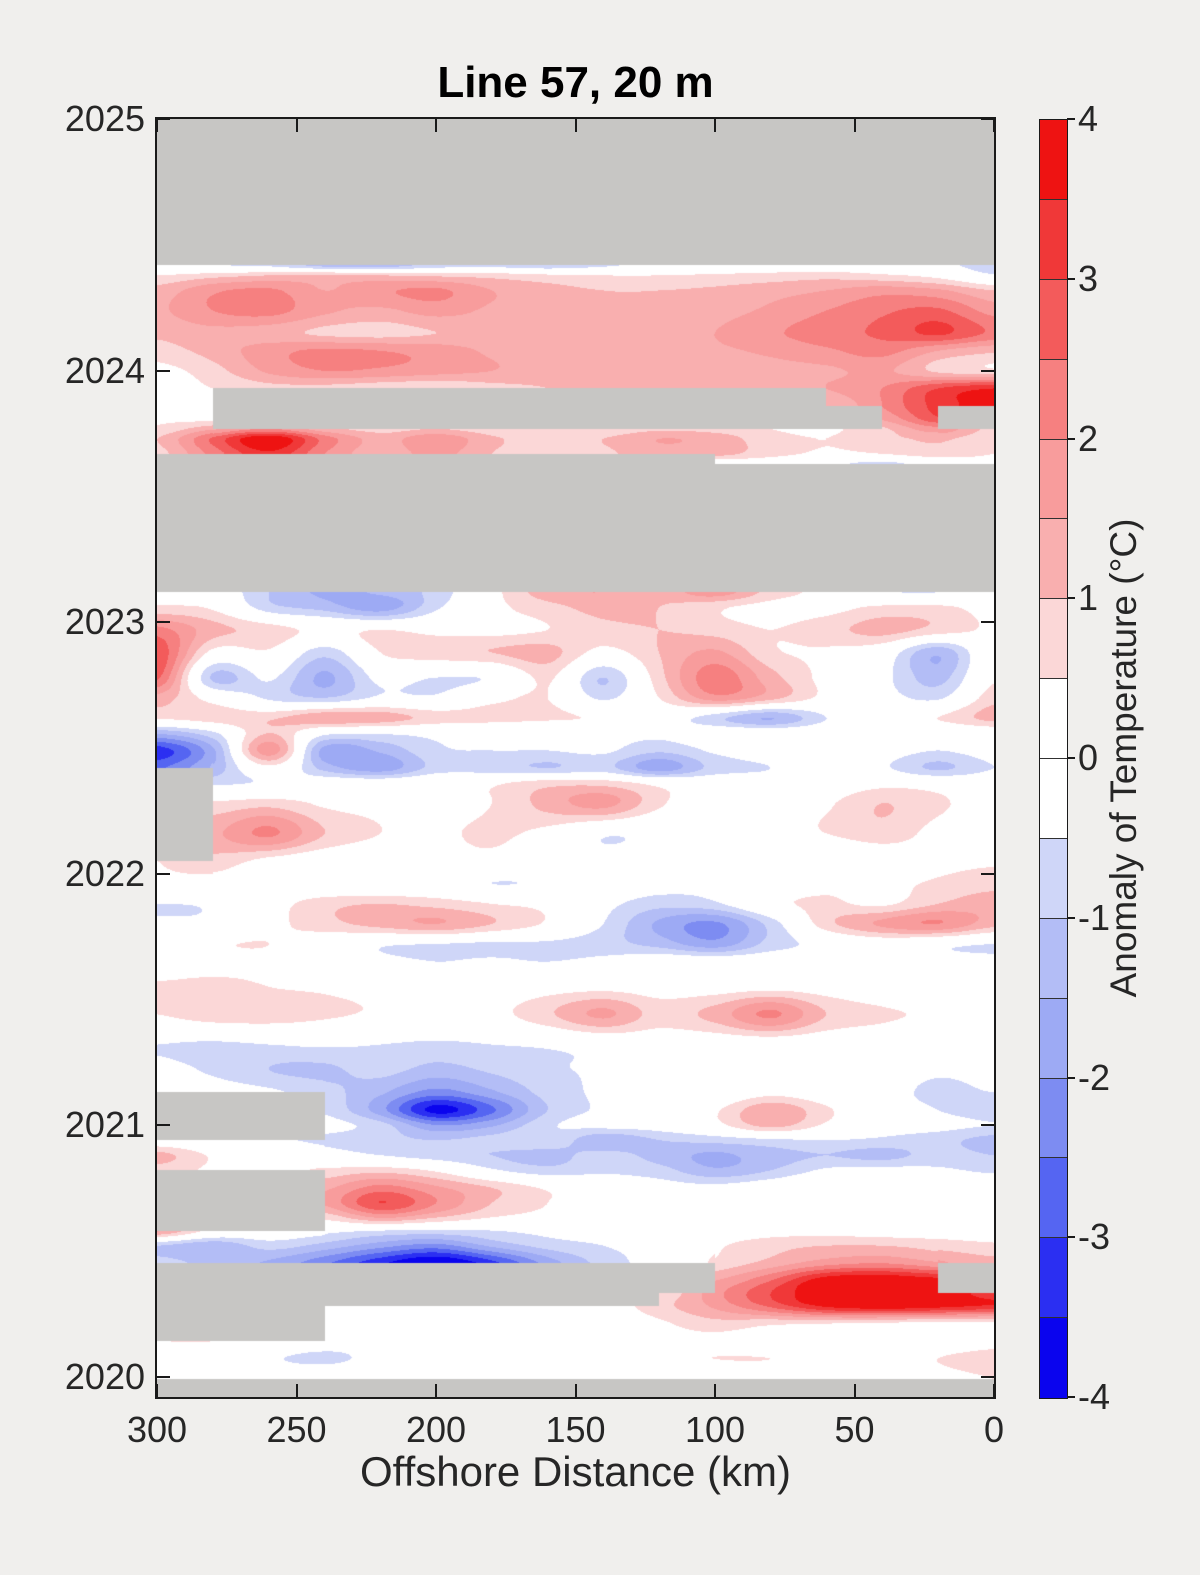  I want to click on y-tick-label: 2021, so click(104, 1125).